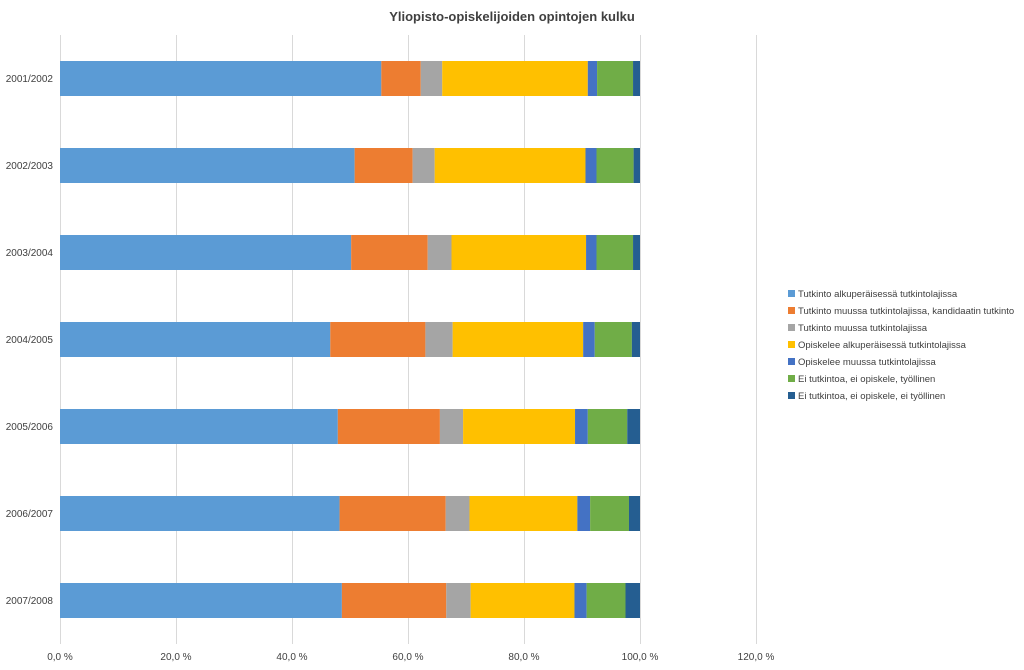 The image size is (1024, 670). I want to click on chart-title: Yliopisto-opiskelijoiden opintojen kulku, so click(512, 16).